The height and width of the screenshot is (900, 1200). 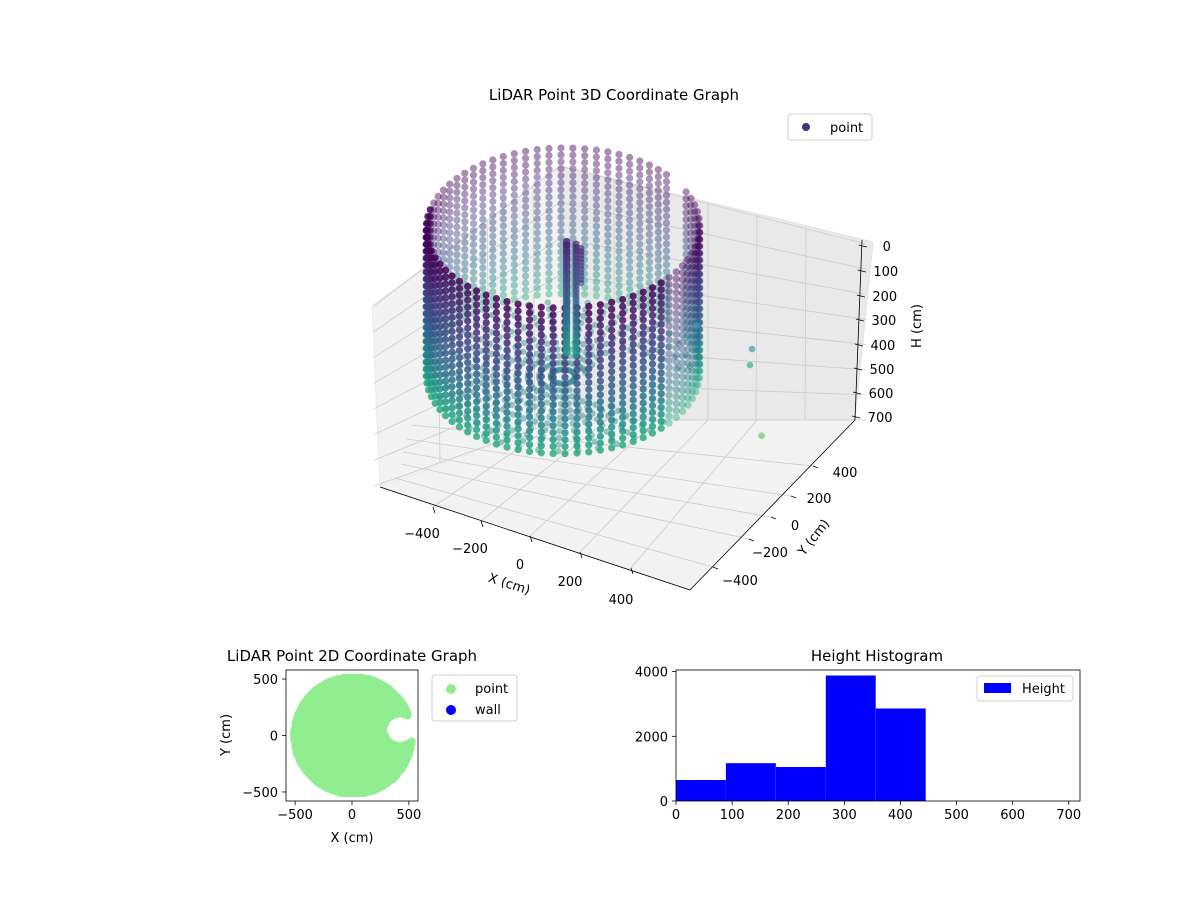 What do you see at coordinates (752, 349) in the screenshot?
I see `scatter-point-outlier` at bounding box center [752, 349].